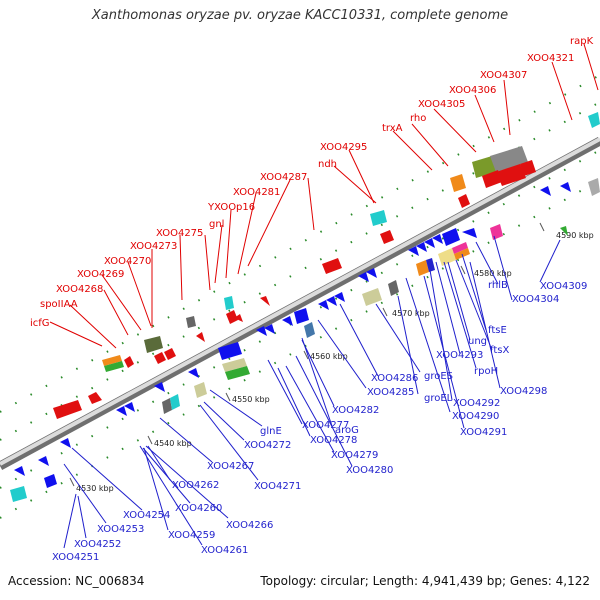  Describe the element at coordinates (476, 403) in the screenshot. I see `gene-label: XOO4292` at that location.